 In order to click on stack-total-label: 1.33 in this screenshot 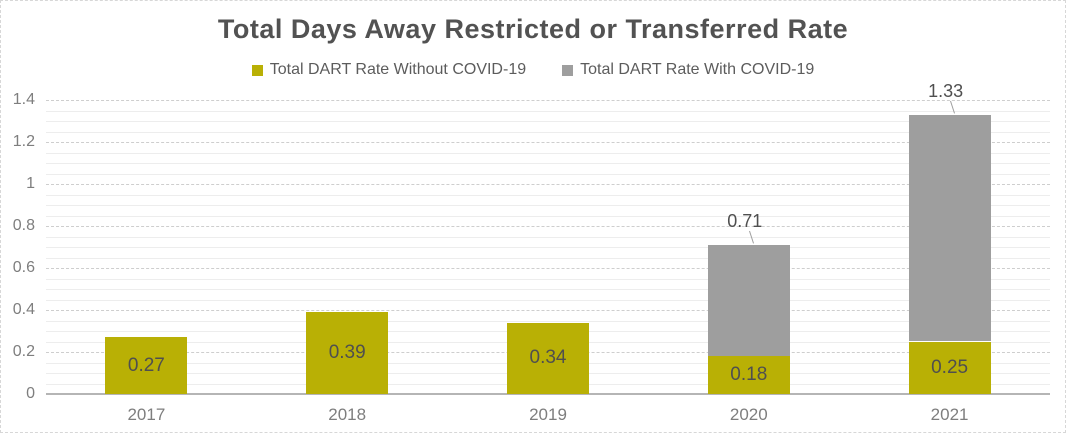, I will do `click(946, 90)`.